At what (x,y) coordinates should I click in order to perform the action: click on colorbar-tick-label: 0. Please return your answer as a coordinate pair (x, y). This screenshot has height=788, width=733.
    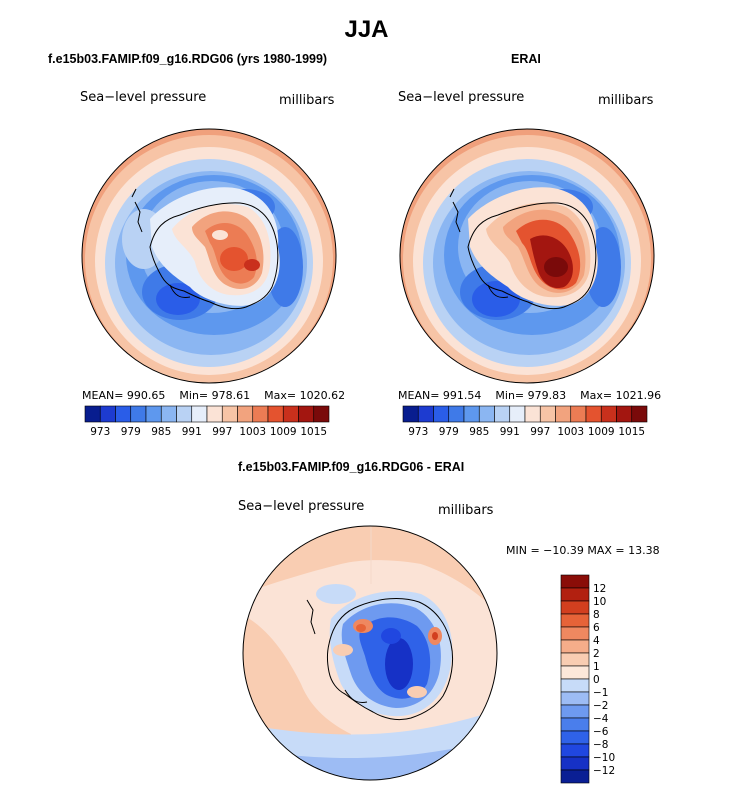
    Looking at the image, I should click on (596, 680).